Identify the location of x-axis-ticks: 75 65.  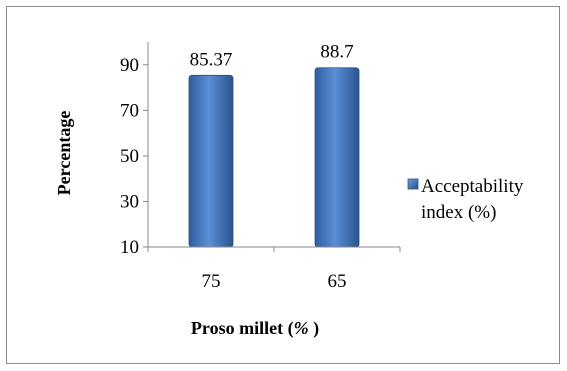
(274, 269).